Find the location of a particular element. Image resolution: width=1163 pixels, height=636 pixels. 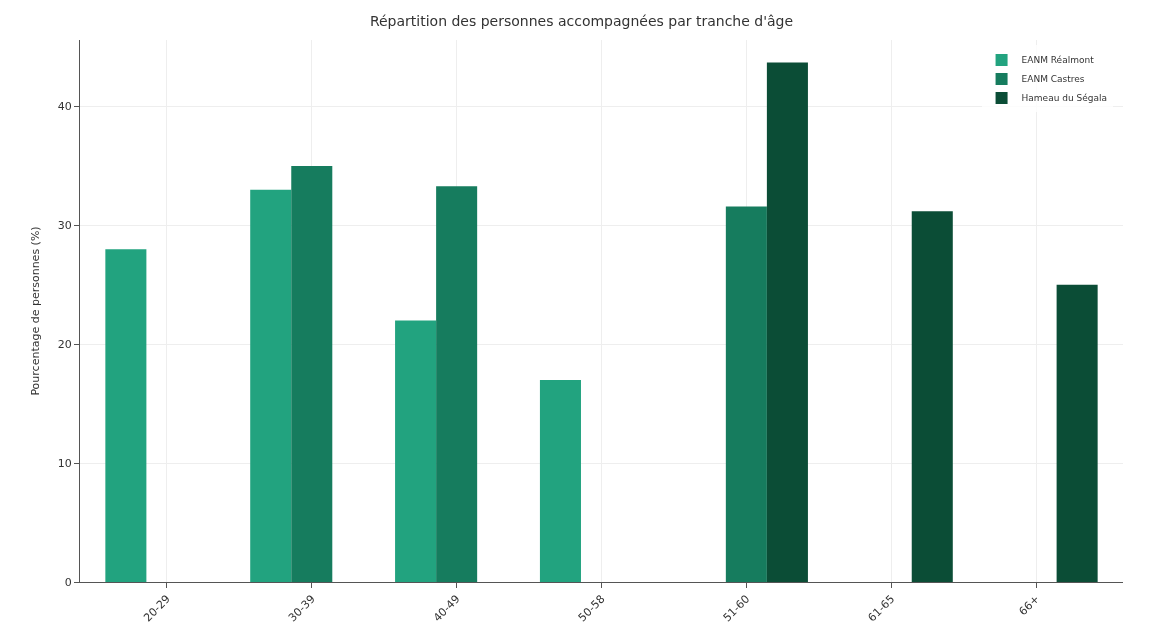

legend-label: EANM Réalmont is located at coordinates (1058, 60).